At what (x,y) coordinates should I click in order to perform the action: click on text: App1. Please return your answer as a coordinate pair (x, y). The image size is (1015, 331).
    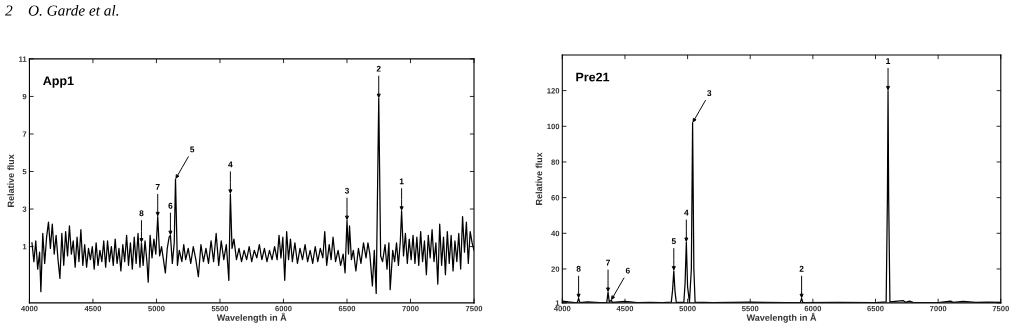
    Looking at the image, I should click on (58, 82).